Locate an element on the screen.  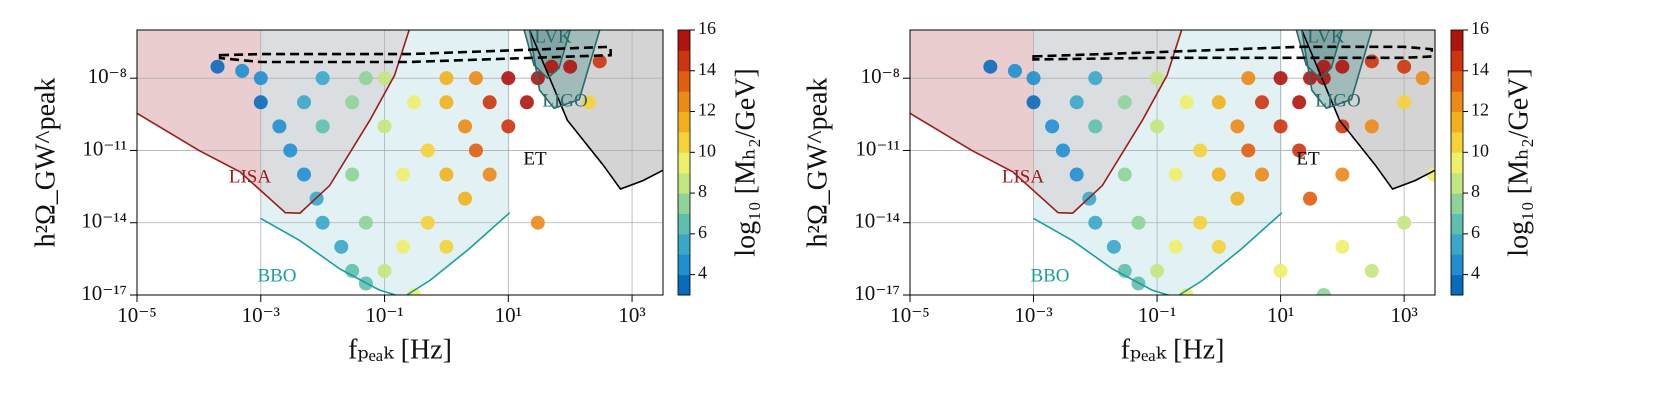
y-tick-label: 10⁻¹⁴ is located at coordinates (104, 221).